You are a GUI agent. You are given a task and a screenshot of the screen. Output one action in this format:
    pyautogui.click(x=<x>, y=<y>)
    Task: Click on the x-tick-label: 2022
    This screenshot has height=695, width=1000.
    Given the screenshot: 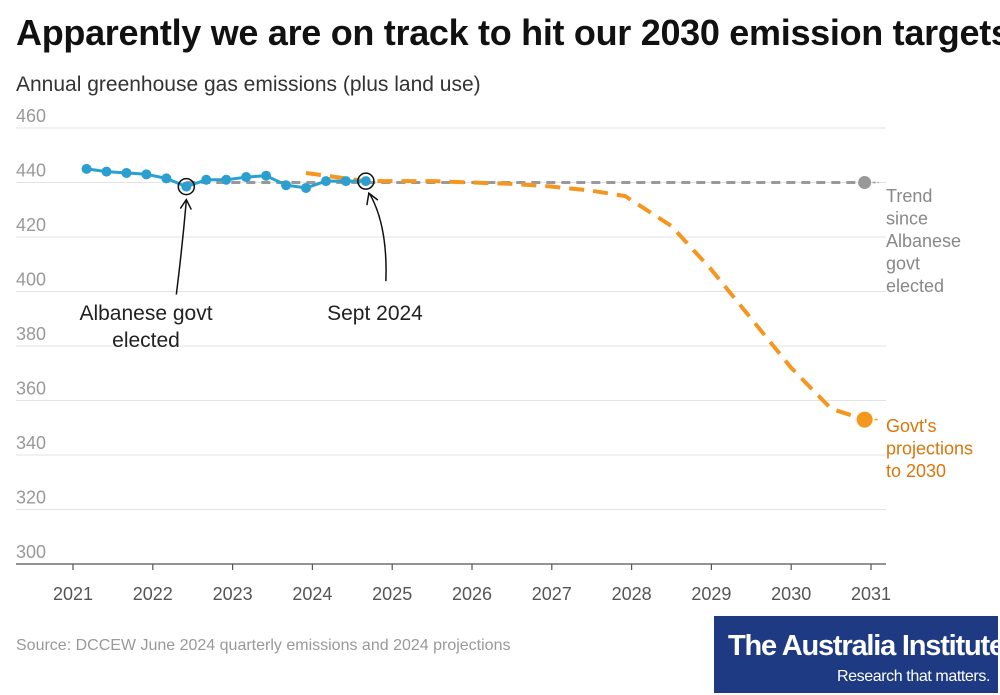 What is the action you would take?
    pyautogui.click(x=153, y=594)
    